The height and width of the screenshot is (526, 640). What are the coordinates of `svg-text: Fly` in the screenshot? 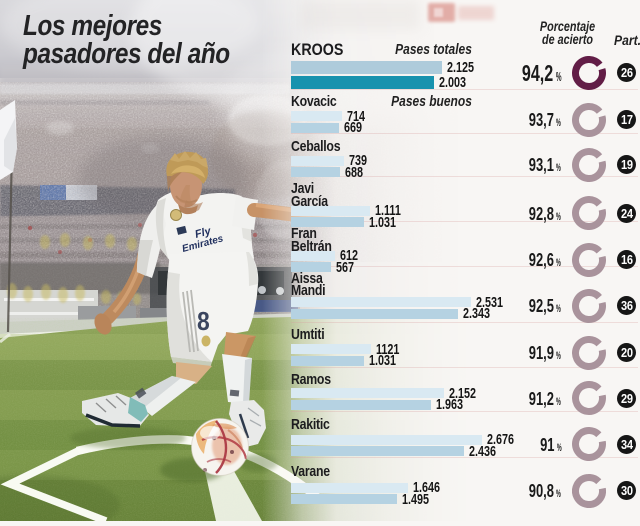 It's located at (203, 233).